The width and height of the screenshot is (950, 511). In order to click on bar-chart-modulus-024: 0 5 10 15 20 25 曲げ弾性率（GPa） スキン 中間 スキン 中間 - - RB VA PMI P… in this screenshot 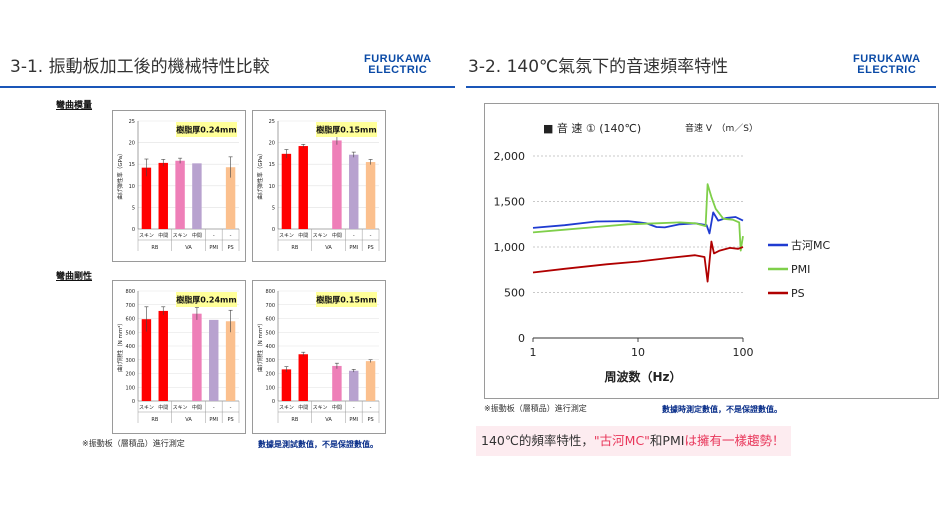, I will do `click(179, 186)`.